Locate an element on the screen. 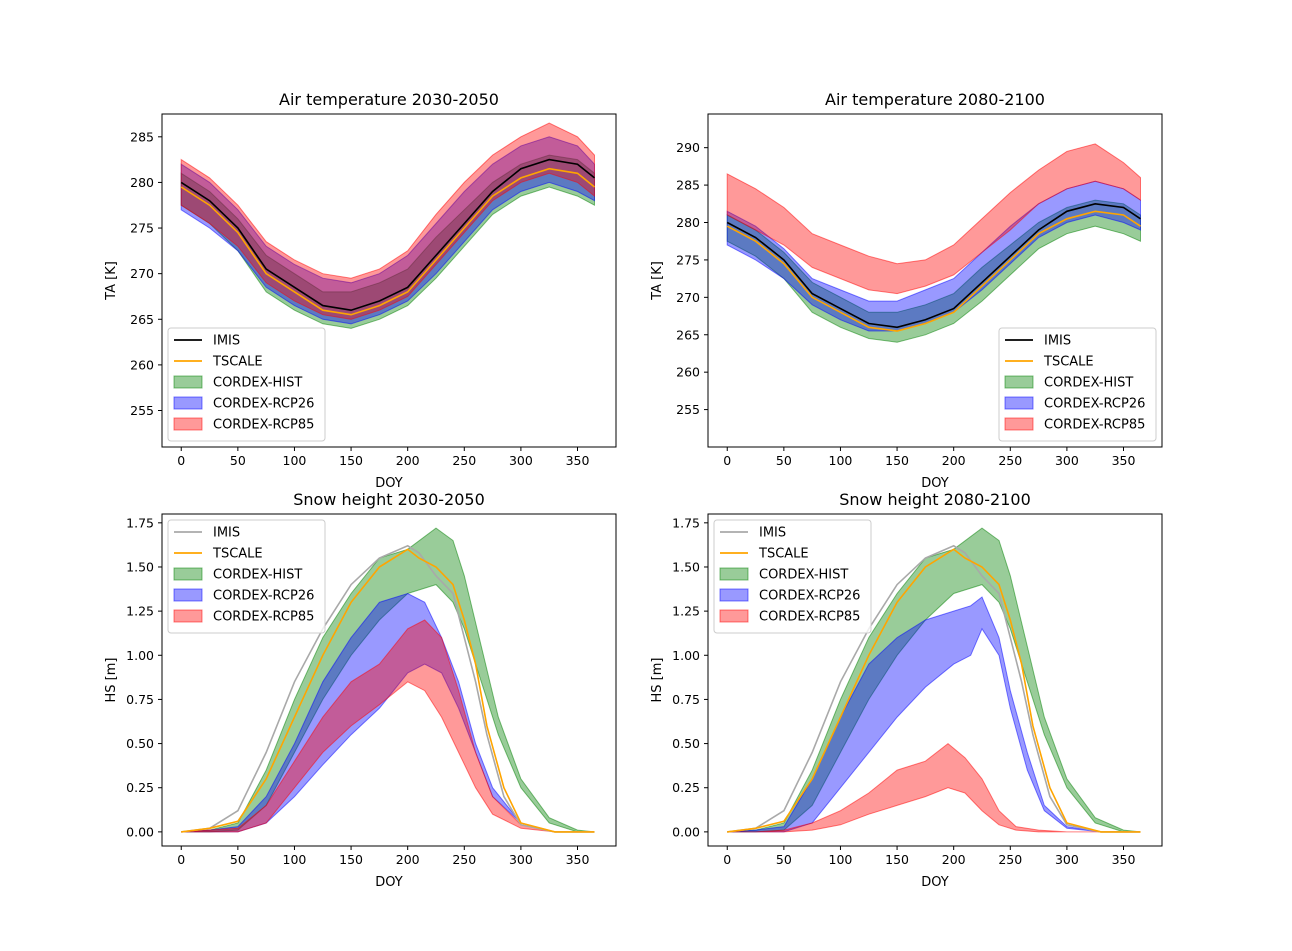  y-tick-label: 275 is located at coordinates (142, 228).